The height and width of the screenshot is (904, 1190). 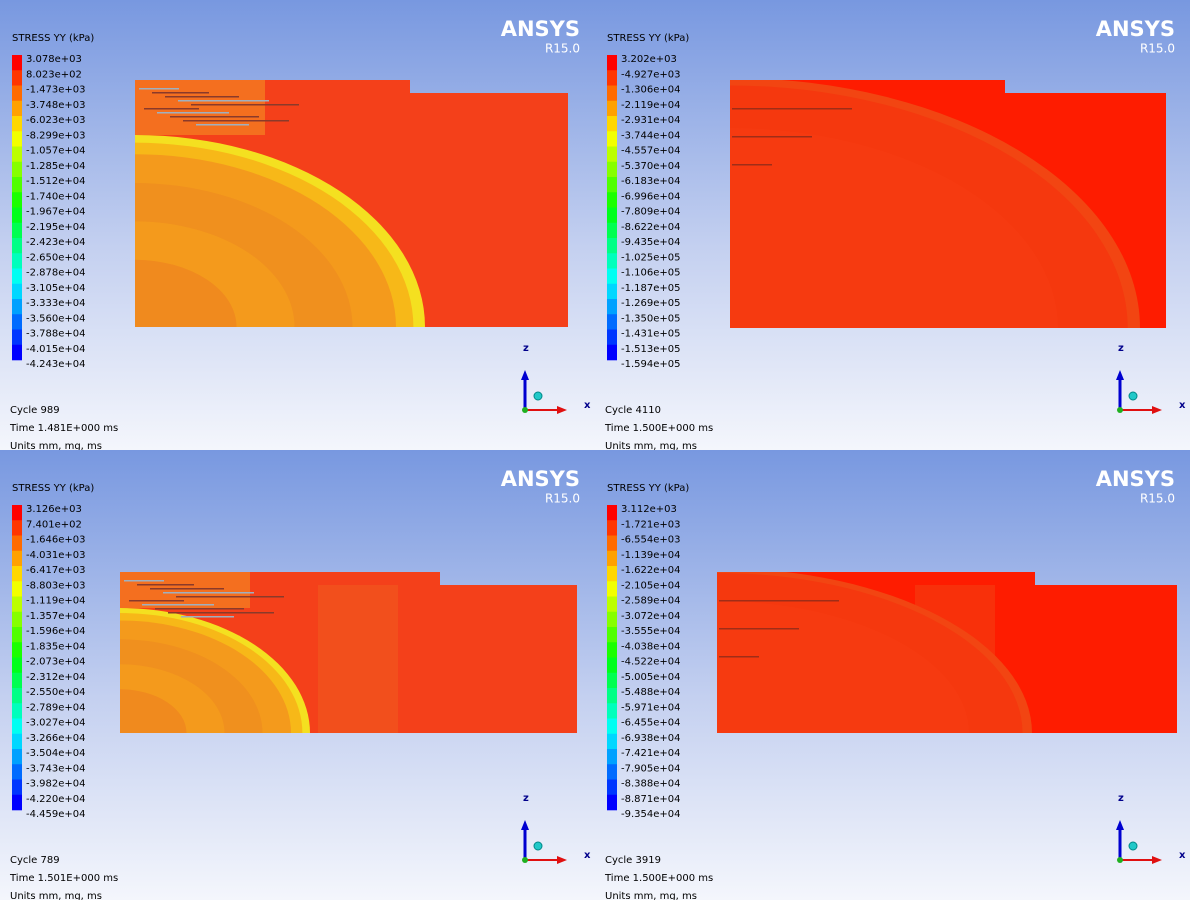 I want to click on version: R15.0, so click(x=562, y=499).